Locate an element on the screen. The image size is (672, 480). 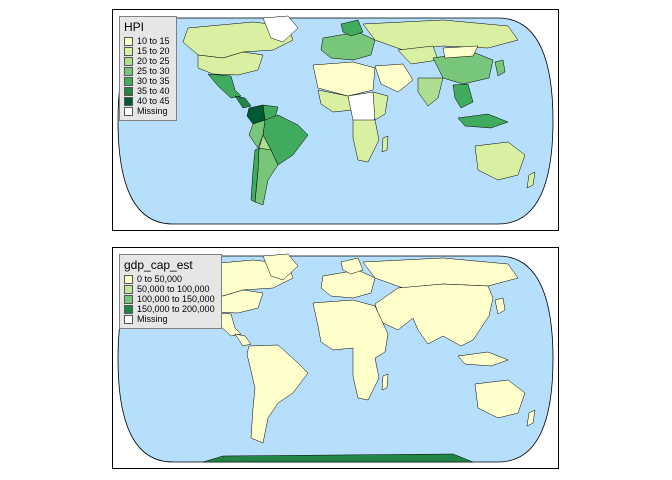
legend-item: 150,000 to 200,000 is located at coordinates (169, 309).